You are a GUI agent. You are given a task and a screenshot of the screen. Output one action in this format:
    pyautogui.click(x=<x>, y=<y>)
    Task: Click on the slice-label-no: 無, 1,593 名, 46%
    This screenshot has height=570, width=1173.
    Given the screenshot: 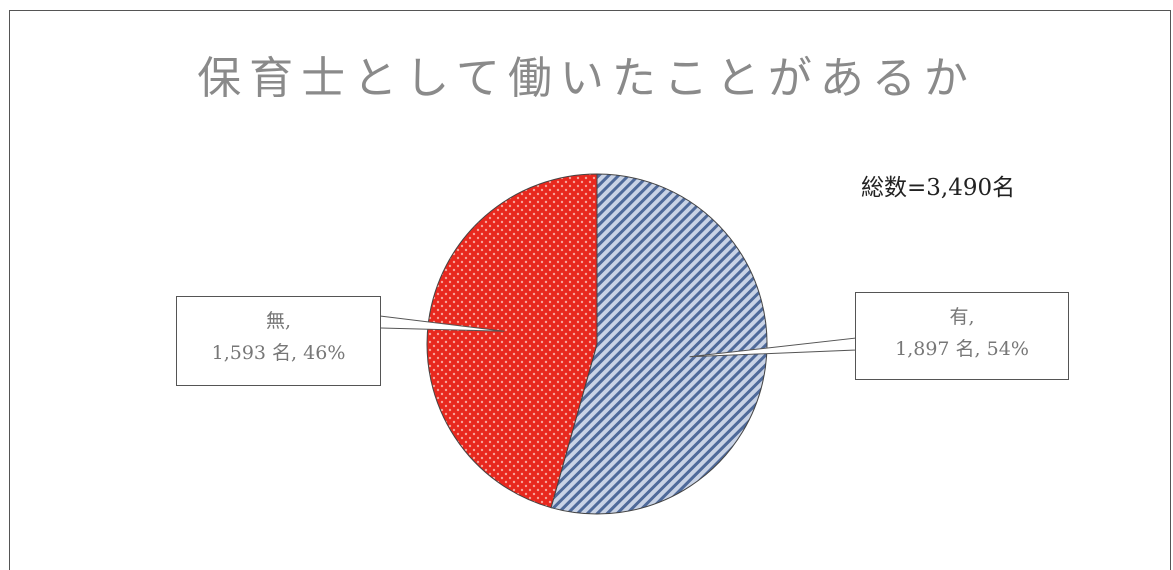 What is the action you would take?
    pyautogui.click(x=278, y=341)
    